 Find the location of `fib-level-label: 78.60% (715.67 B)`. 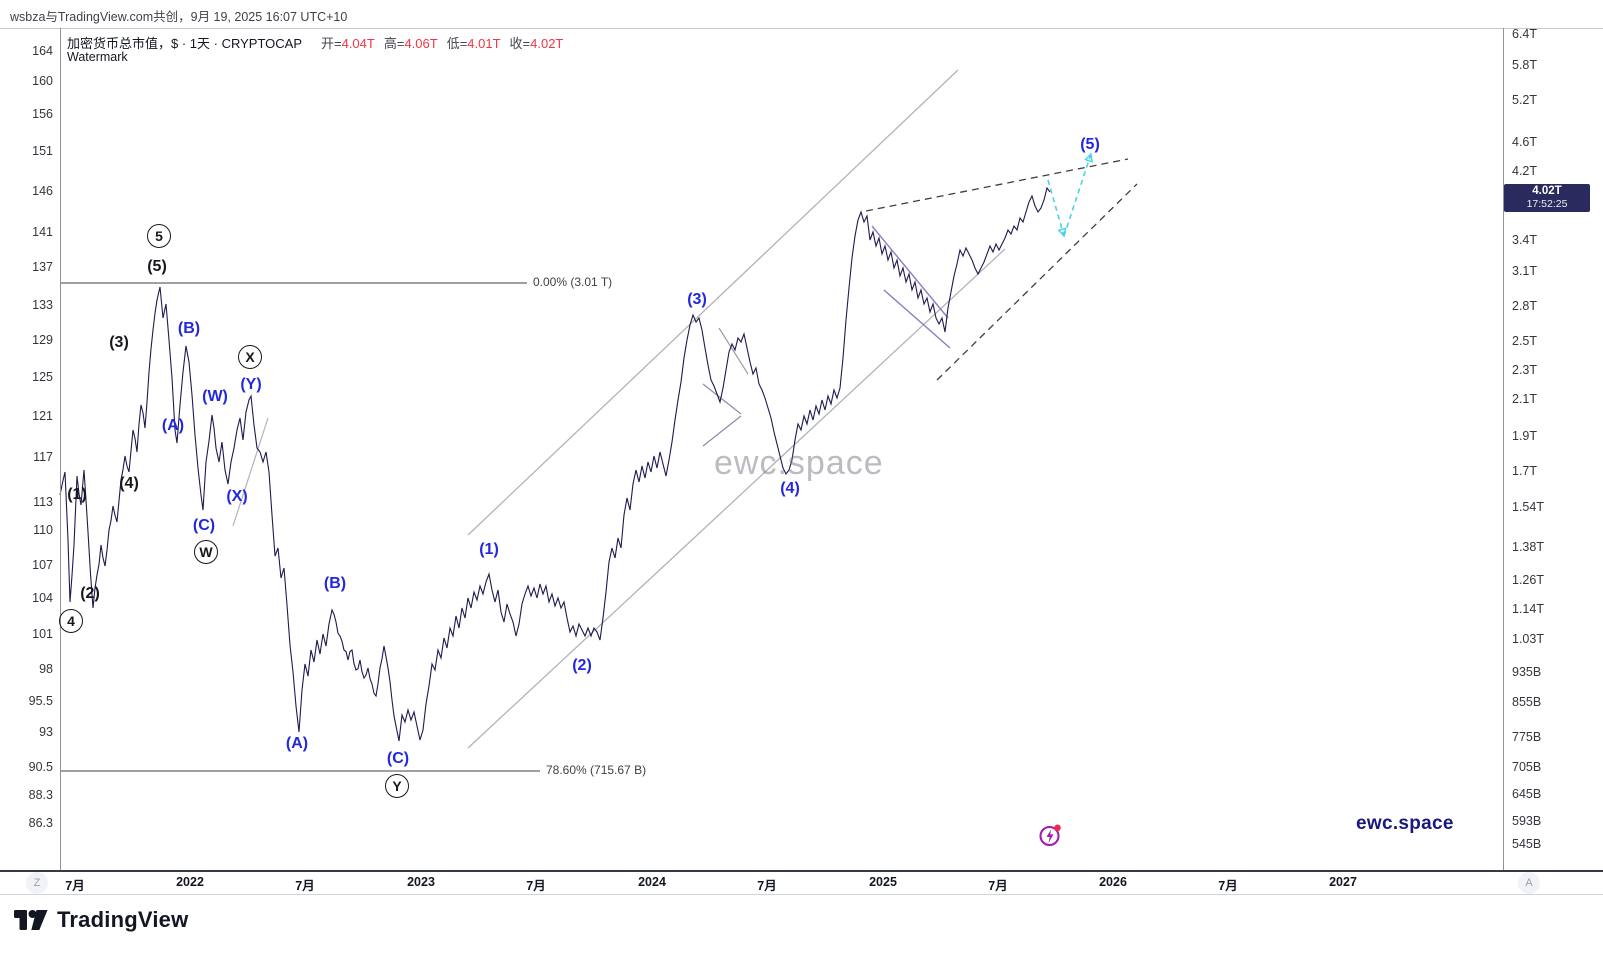

fib-level-label: 78.60% (715.67 B) is located at coordinates (596, 770).